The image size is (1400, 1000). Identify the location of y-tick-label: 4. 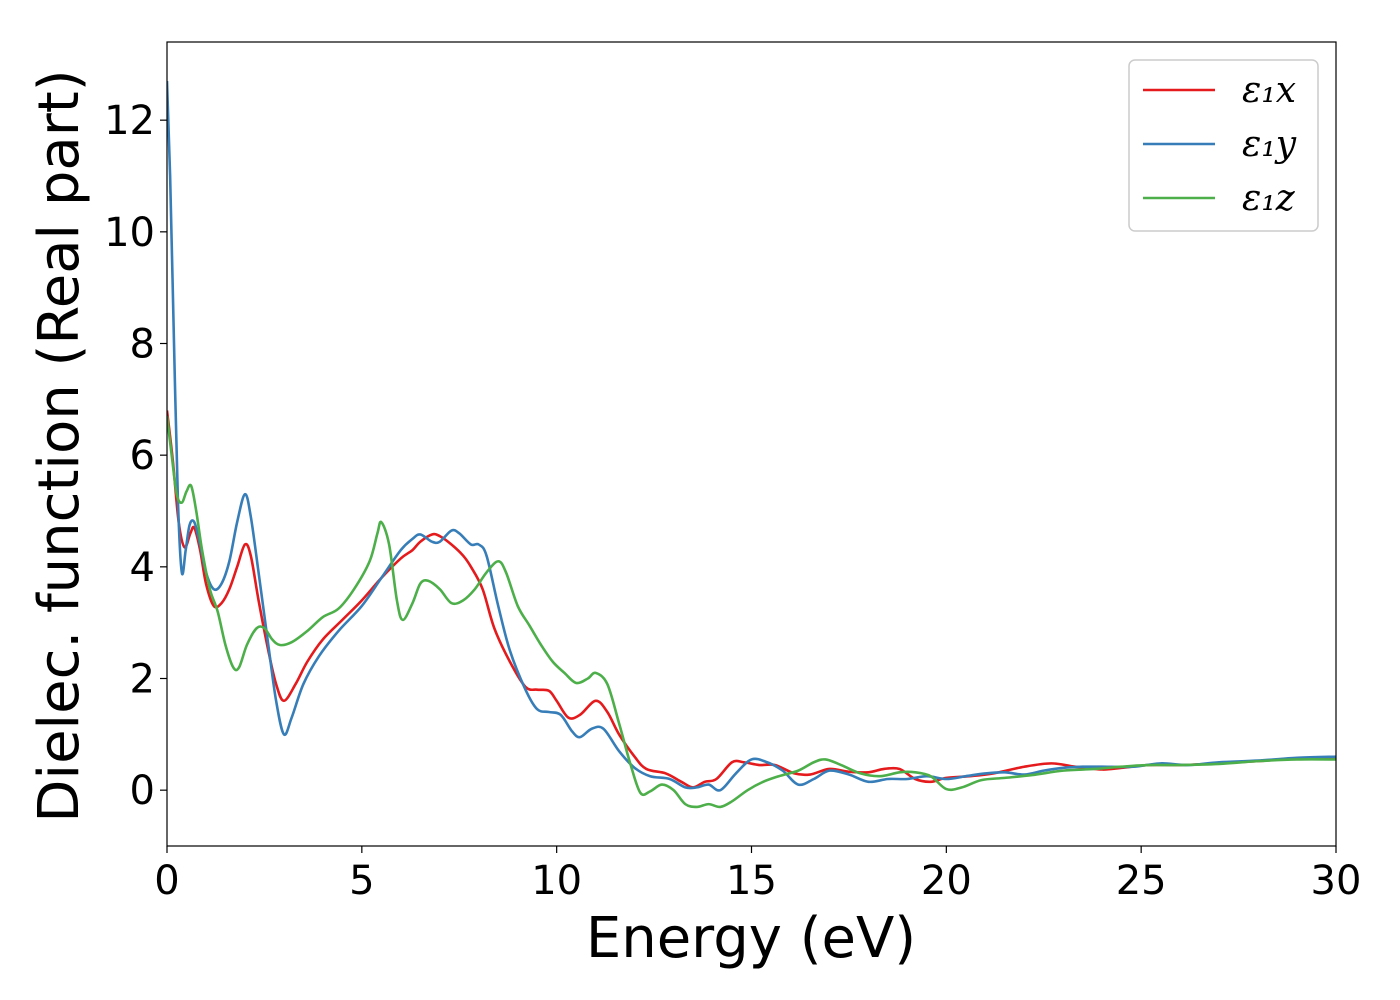
(142, 568).